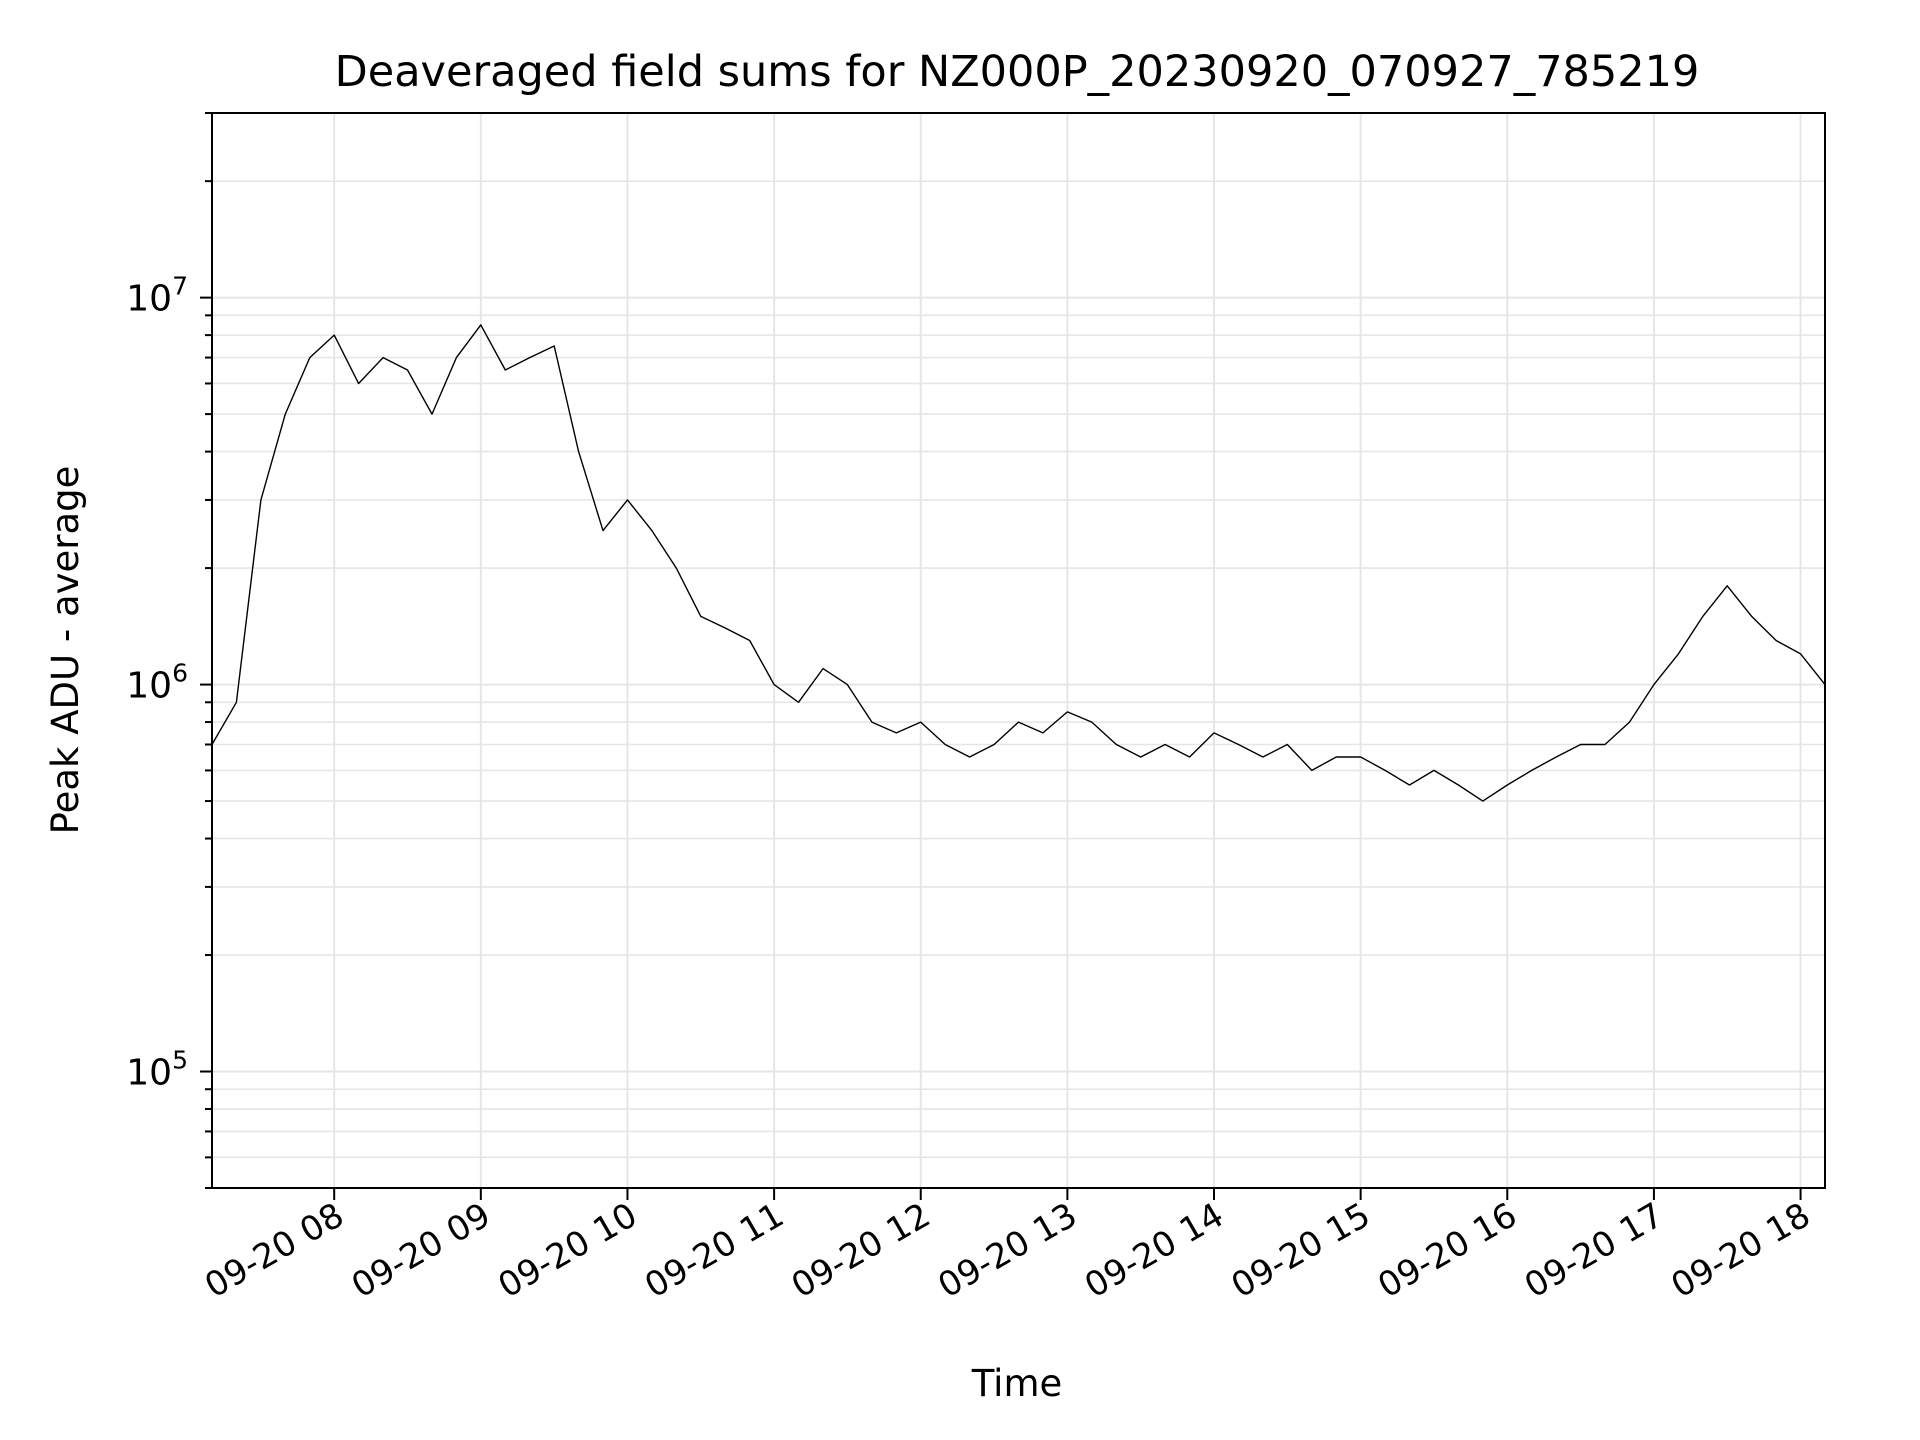  I want to click on y-axis-label: Peak ADU - average, so click(65, 650).